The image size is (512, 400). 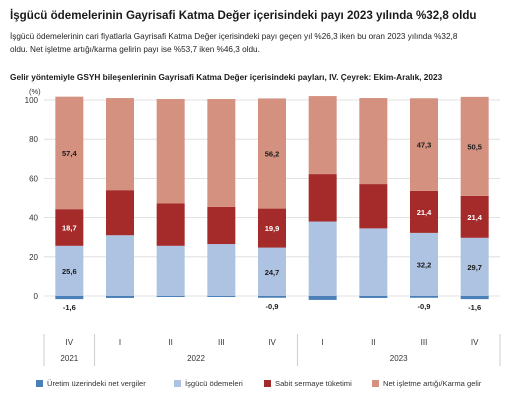 I want to click on data-label: 29,7, so click(x=474, y=267).